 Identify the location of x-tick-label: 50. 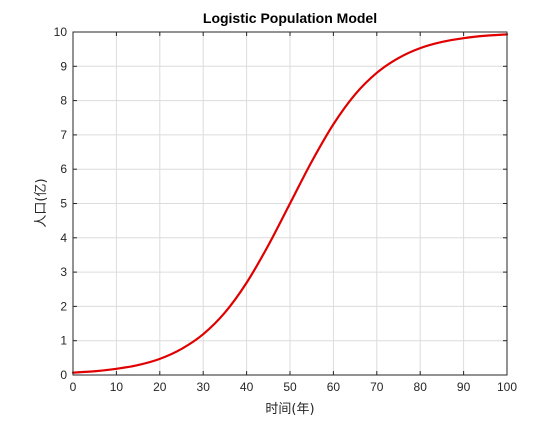
(290, 387).